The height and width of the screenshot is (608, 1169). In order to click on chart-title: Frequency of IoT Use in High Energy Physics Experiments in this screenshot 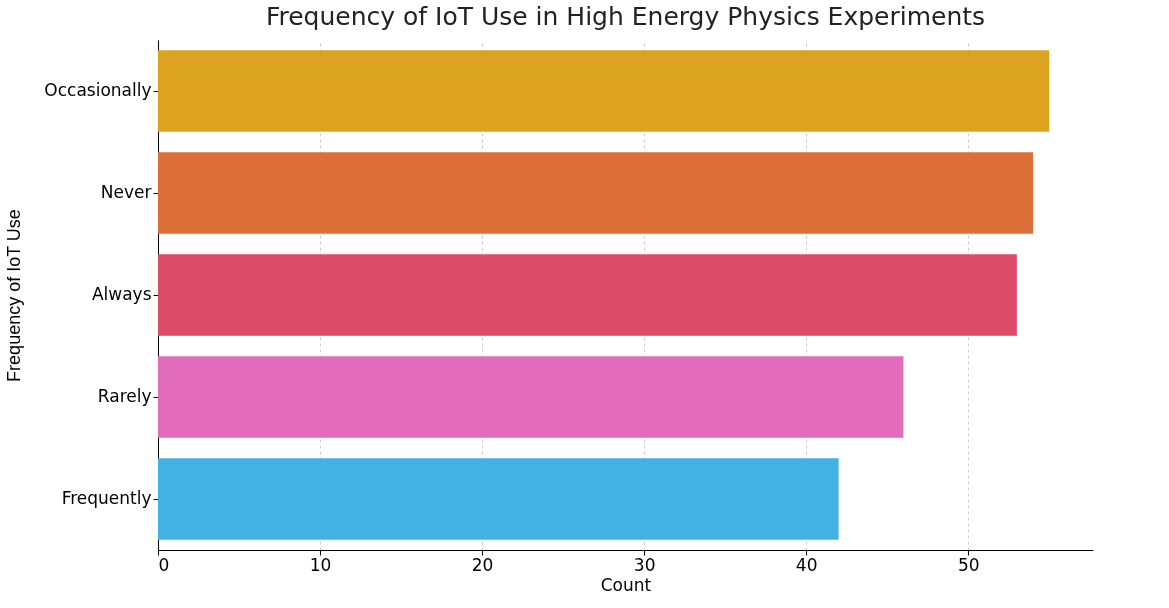, I will do `click(625, 16)`.